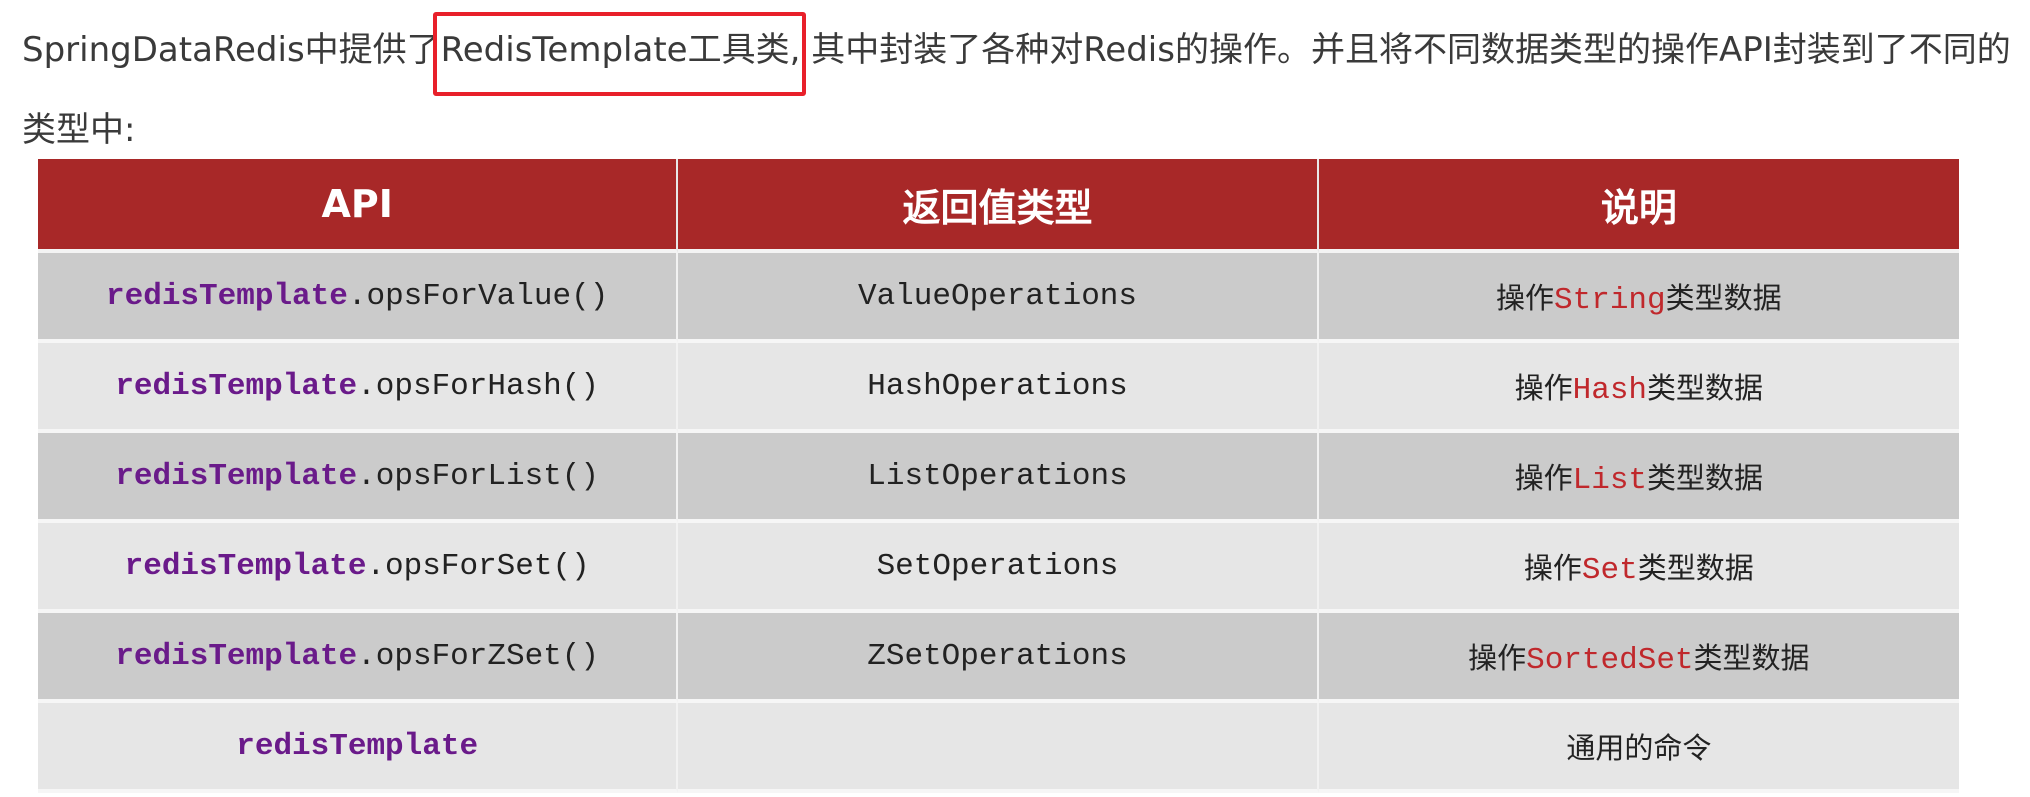  Describe the element at coordinates (478, 386) in the screenshot. I see `api-method: .opsForHash()` at that location.